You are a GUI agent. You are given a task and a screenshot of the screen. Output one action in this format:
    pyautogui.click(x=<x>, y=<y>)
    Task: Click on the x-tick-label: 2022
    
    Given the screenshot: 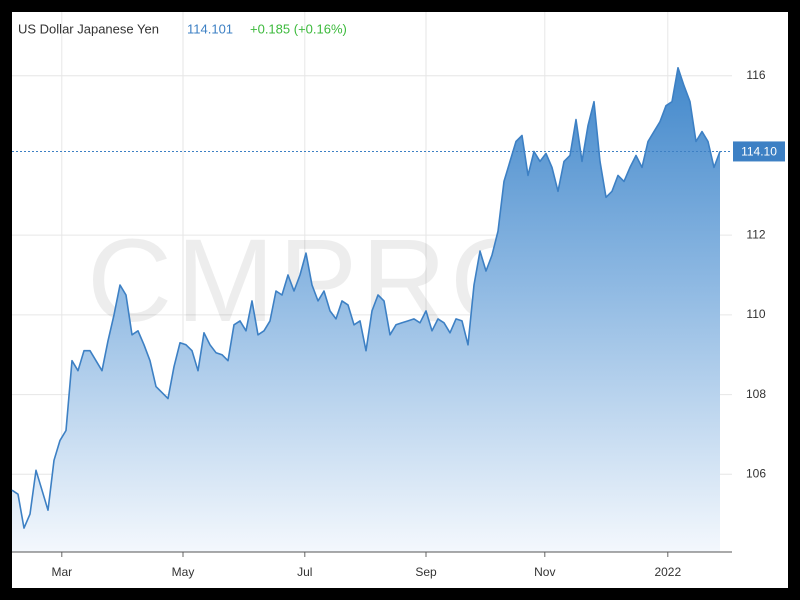 What is the action you would take?
    pyautogui.click(x=667, y=572)
    